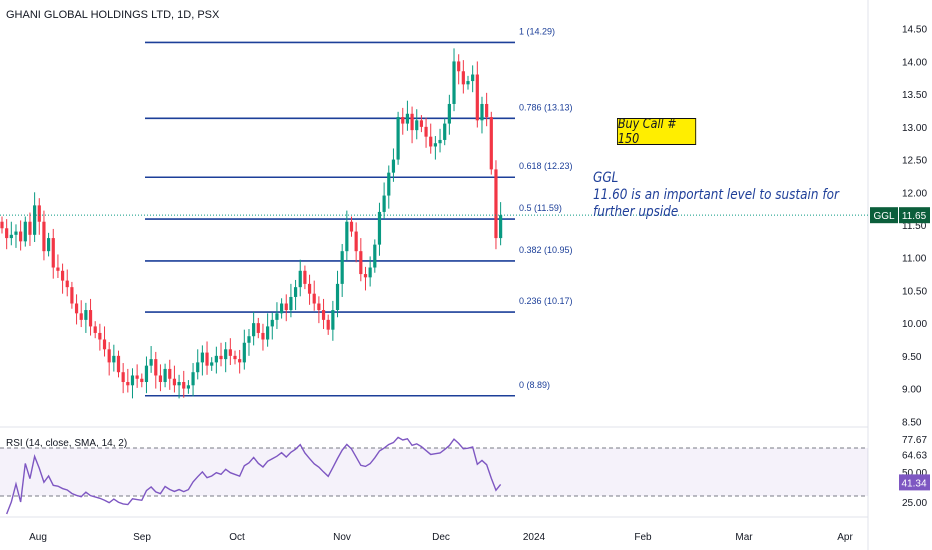 Image resolution: width=932 pixels, height=550 pixels. What do you see at coordinates (534, 537) in the screenshot?
I see `time-tick-label: 2024` at bounding box center [534, 537].